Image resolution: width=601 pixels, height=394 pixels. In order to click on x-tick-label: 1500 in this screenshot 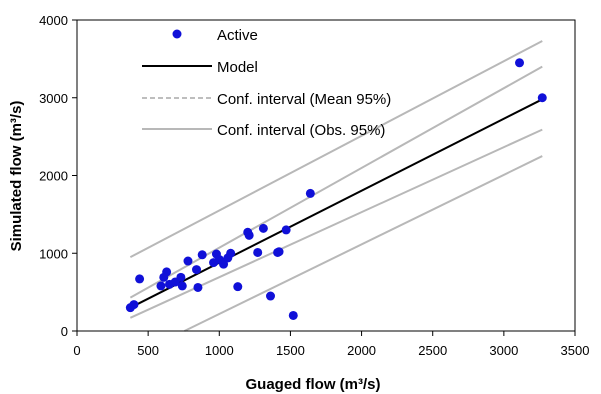, I will do `click(290, 350)`.